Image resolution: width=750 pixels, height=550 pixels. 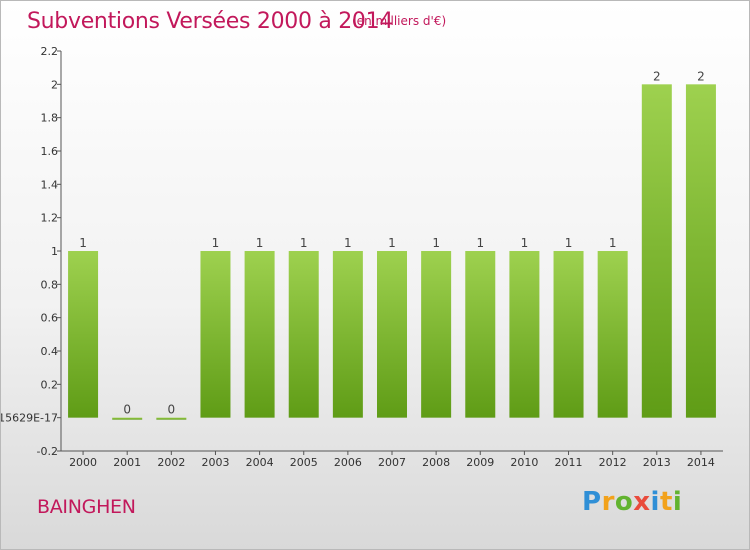 What do you see at coordinates (50, 284) in the screenshot?
I see `y-tick-label: 0.8` at bounding box center [50, 284].